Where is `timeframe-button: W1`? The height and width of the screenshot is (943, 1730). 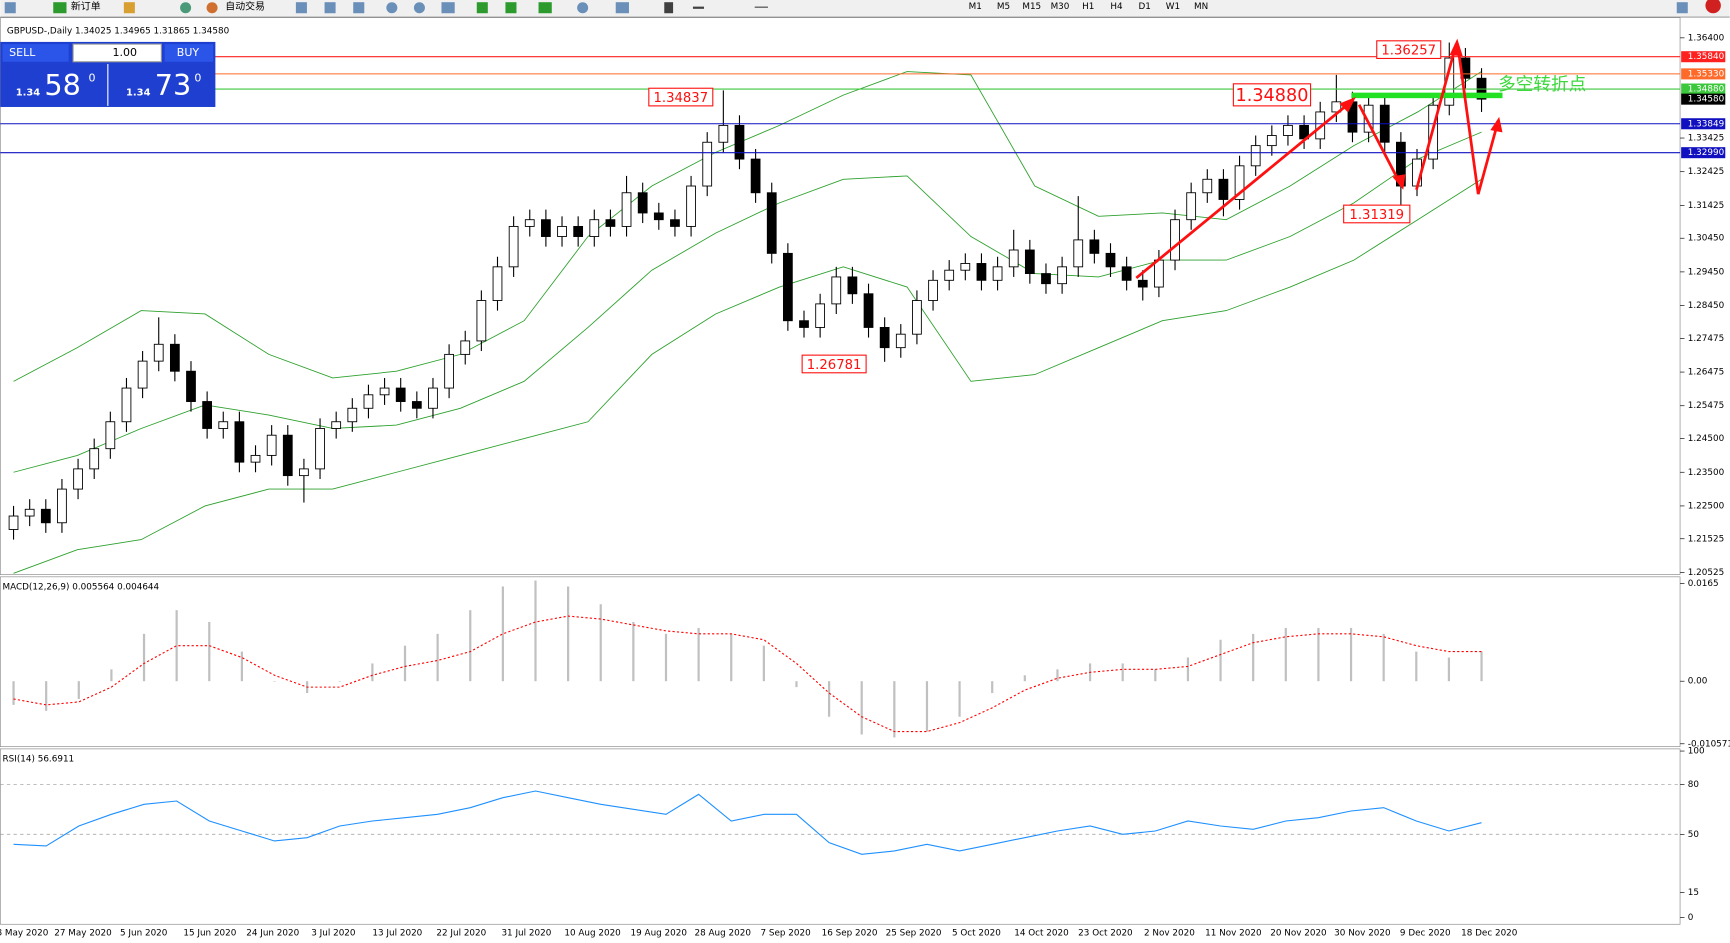 timeframe-button: W1 is located at coordinates (1173, 7).